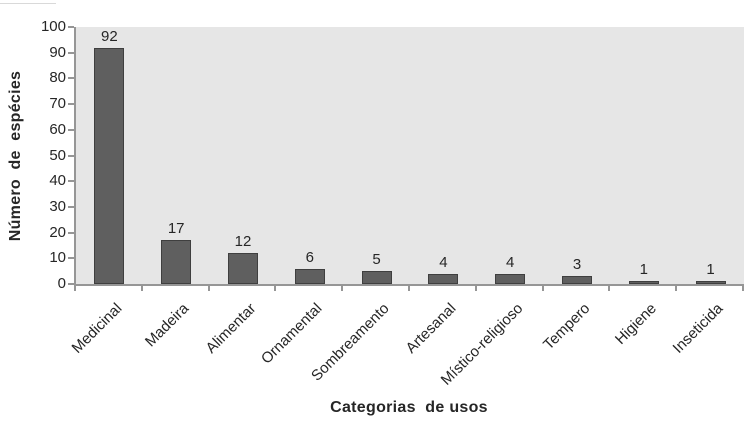  What do you see at coordinates (376, 260) in the screenshot?
I see `bar-value-label: 5` at bounding box center [376, 260].